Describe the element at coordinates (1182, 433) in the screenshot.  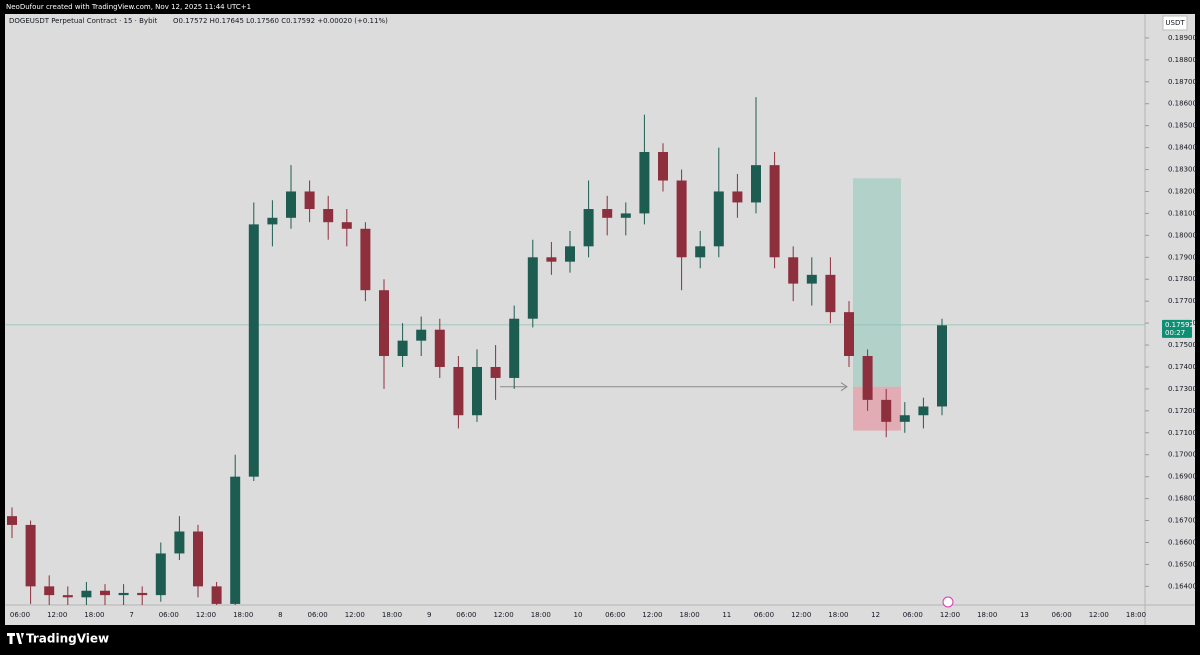
I see `y-tick-label: 0.17100` at that location.